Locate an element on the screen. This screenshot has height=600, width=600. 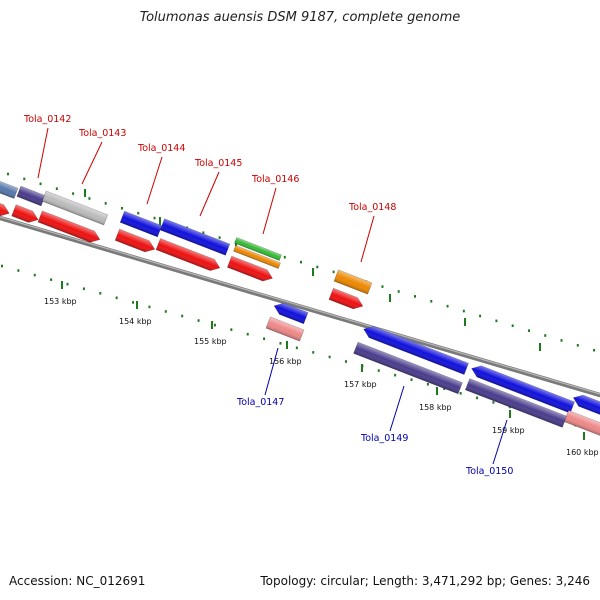
scale-tick-label: 157 kbp is located at coordinates (360, 384).